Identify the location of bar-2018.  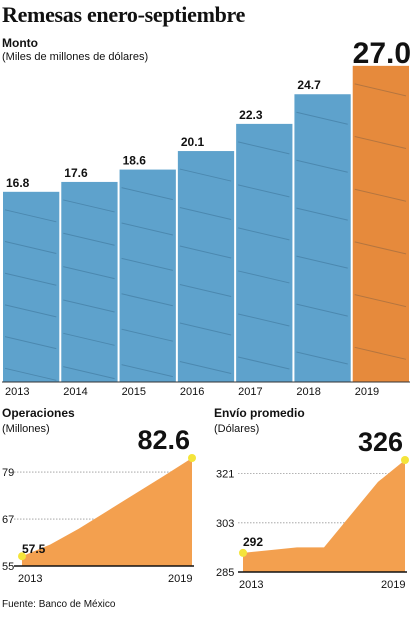
(322, 238).